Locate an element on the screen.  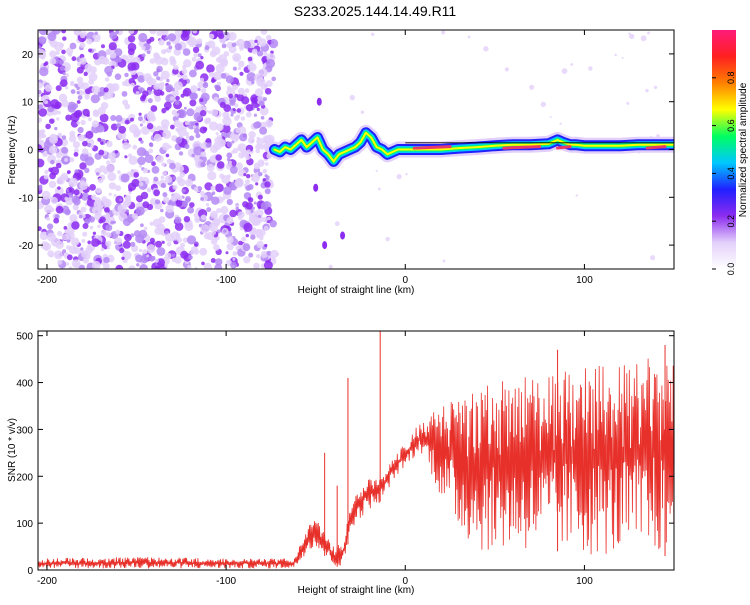
spectrogram-x-tick-label: -100 is located at coordinates (226, 280).